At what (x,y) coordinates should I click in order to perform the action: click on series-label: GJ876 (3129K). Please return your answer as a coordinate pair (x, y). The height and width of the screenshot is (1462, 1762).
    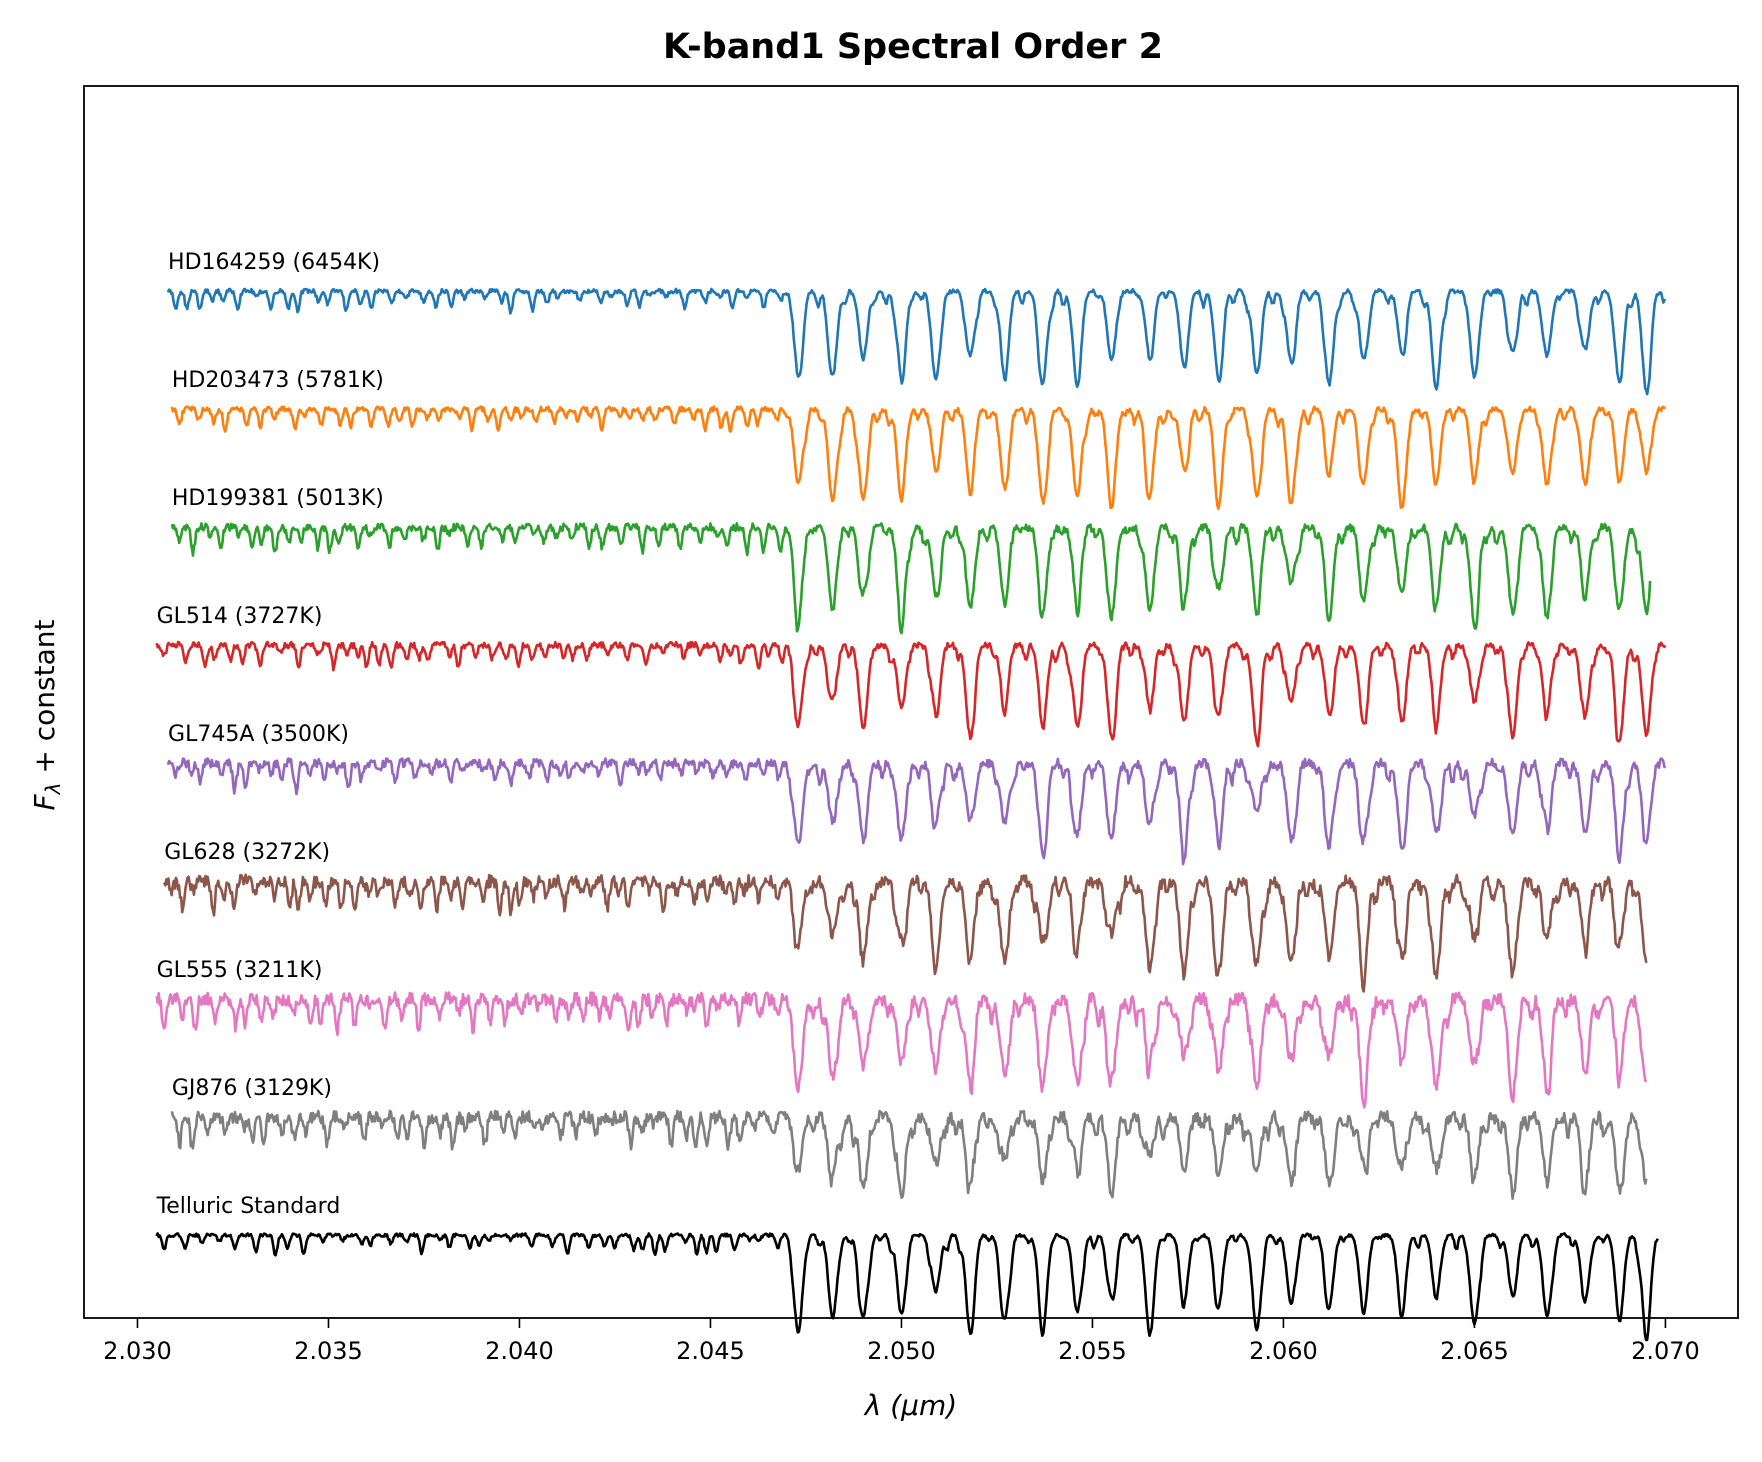
    Looking at the image, I should click on (252, 1088).